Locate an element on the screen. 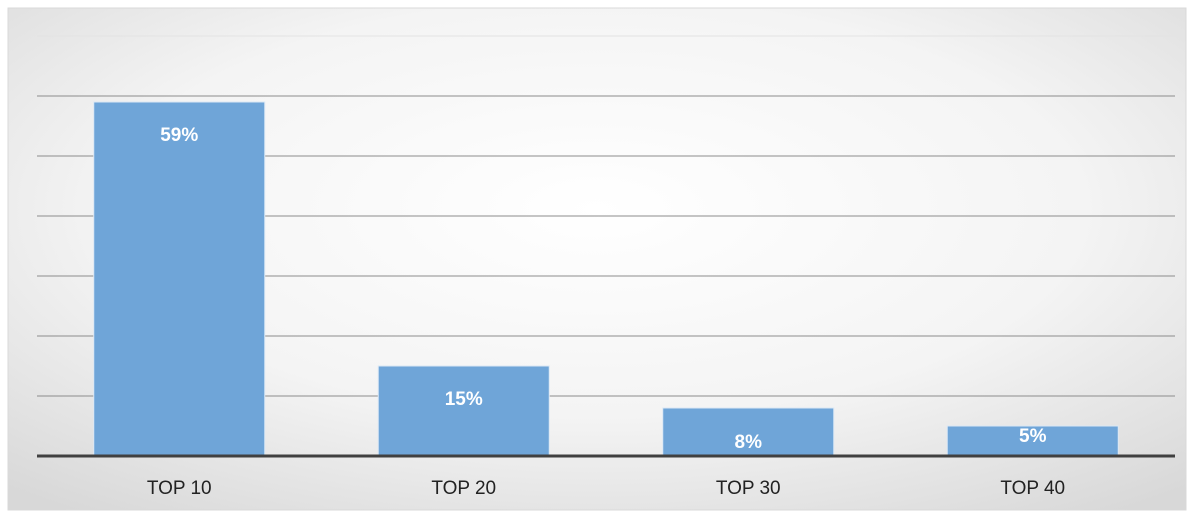 The width and height of the screenshot is (1193, 512). x-tick-label: TOP 10 is located at coordinates (179, 488).